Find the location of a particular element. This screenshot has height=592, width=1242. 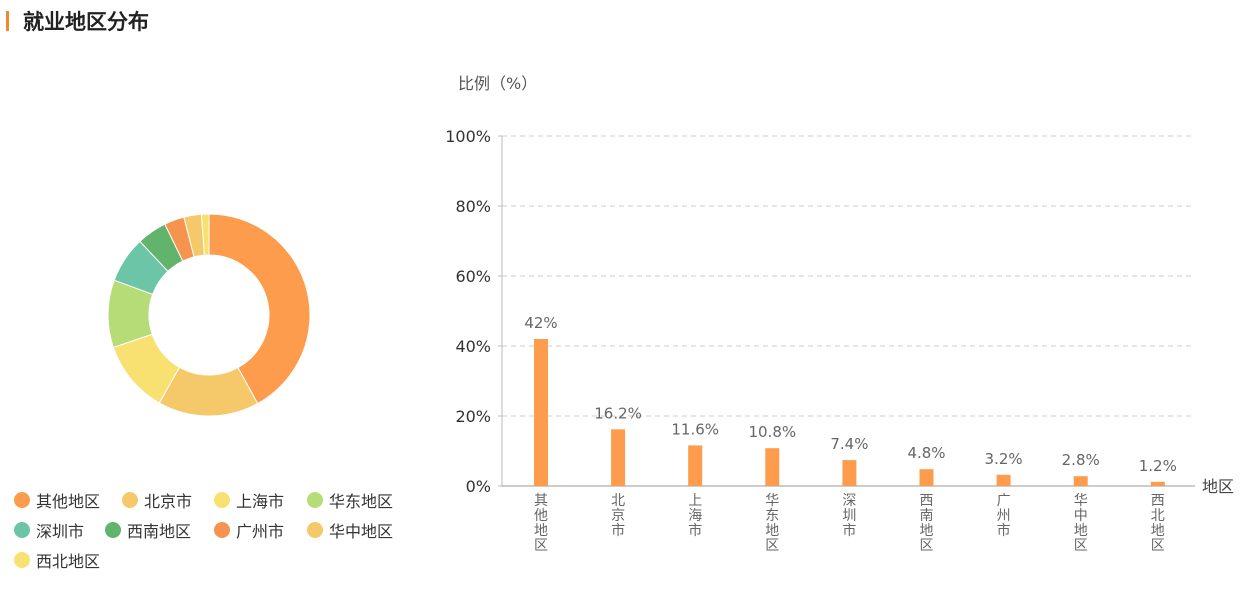

x-tick-label: 北京市 is located at coordinates (618, 516).